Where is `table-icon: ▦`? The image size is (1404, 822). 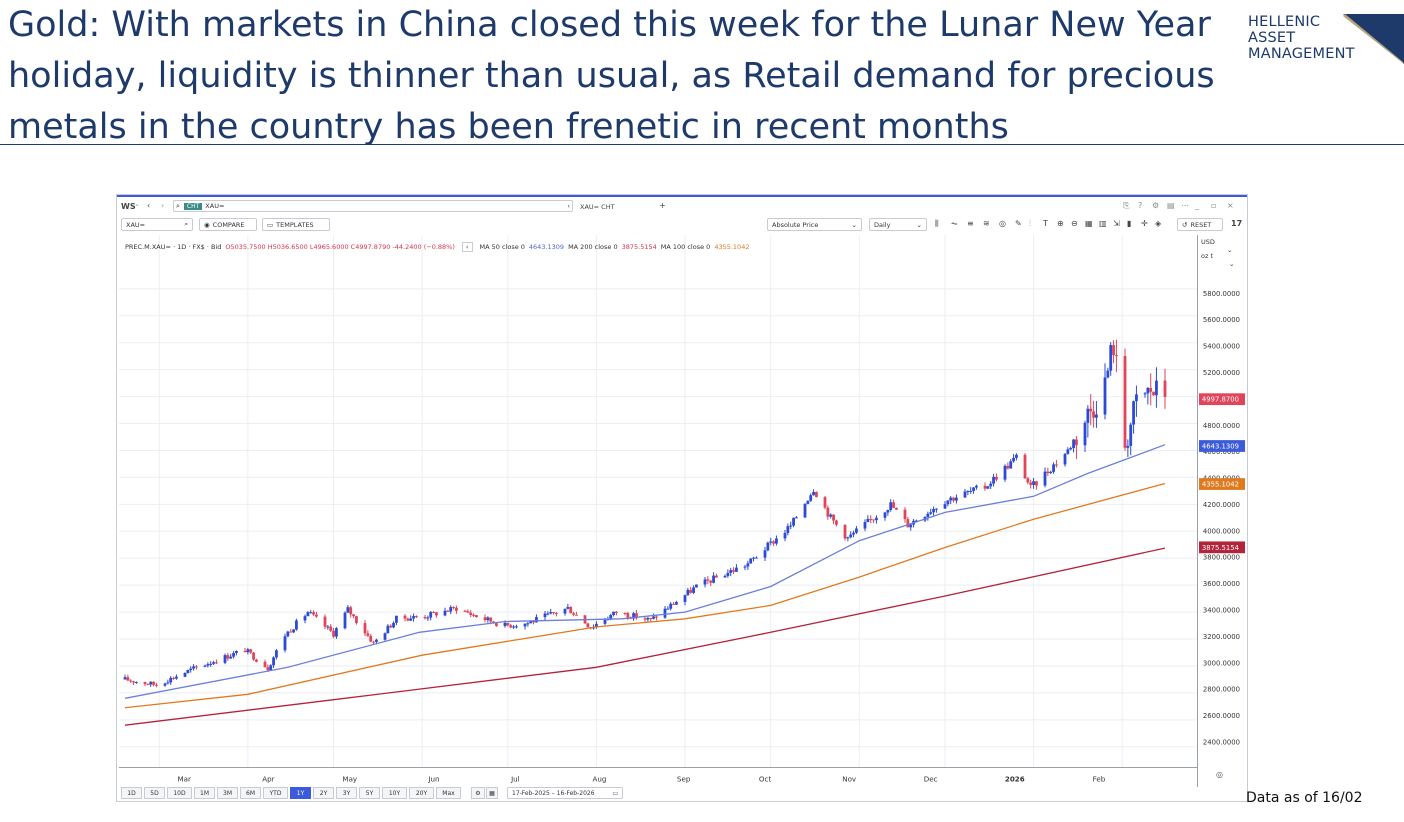 table-icon: ▦ is located at coordinates (1089, 223).